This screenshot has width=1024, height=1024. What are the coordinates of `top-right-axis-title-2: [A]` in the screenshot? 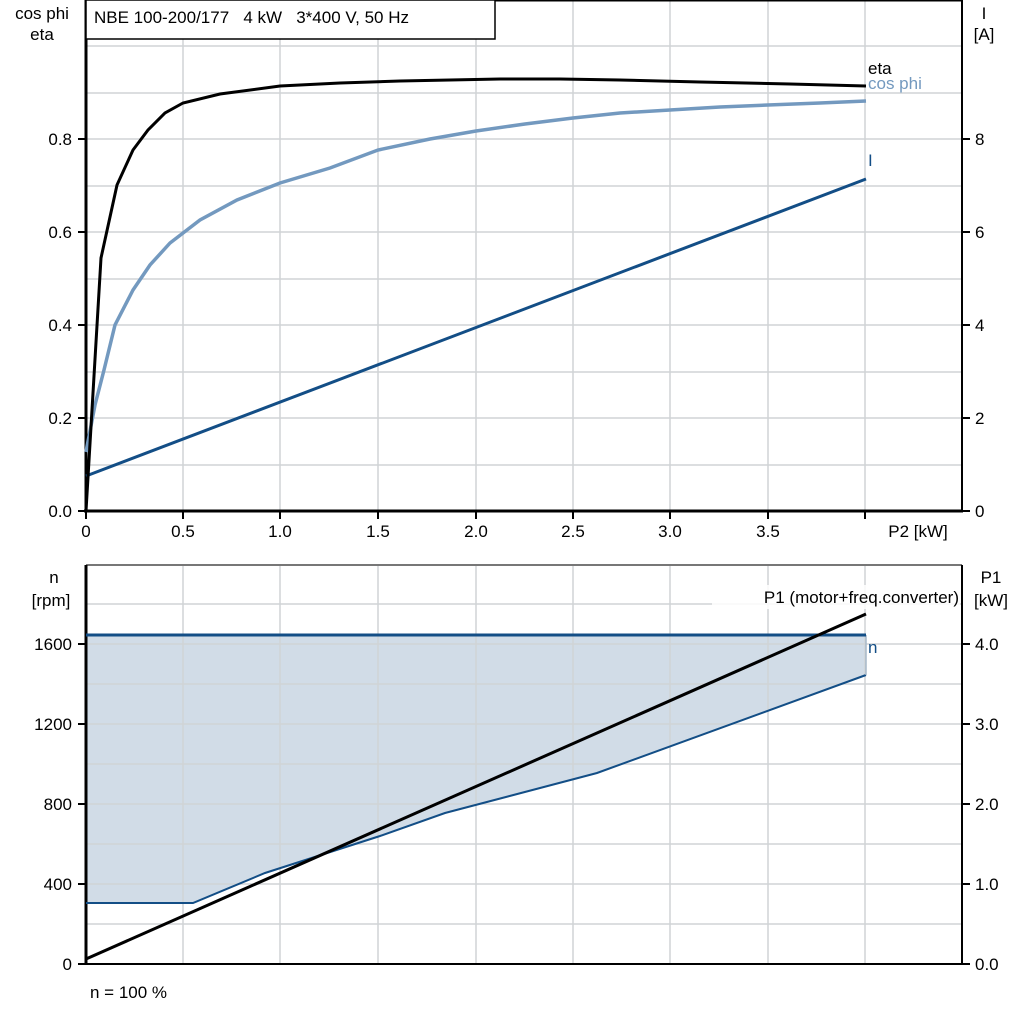 It's located at (984, 34).